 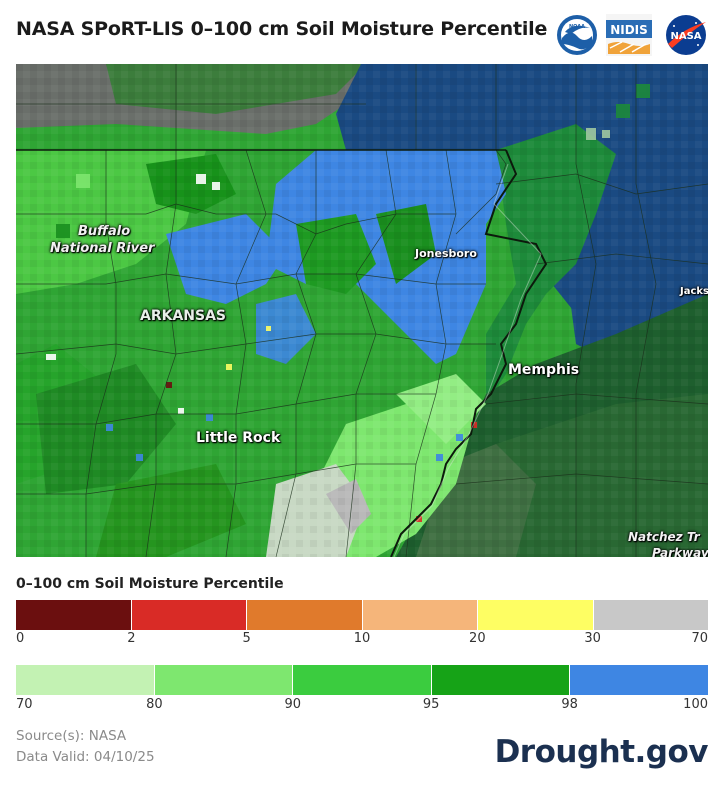 I want to click on map-label-jonesboro: Jonesboro, so click(x=446, y=253).